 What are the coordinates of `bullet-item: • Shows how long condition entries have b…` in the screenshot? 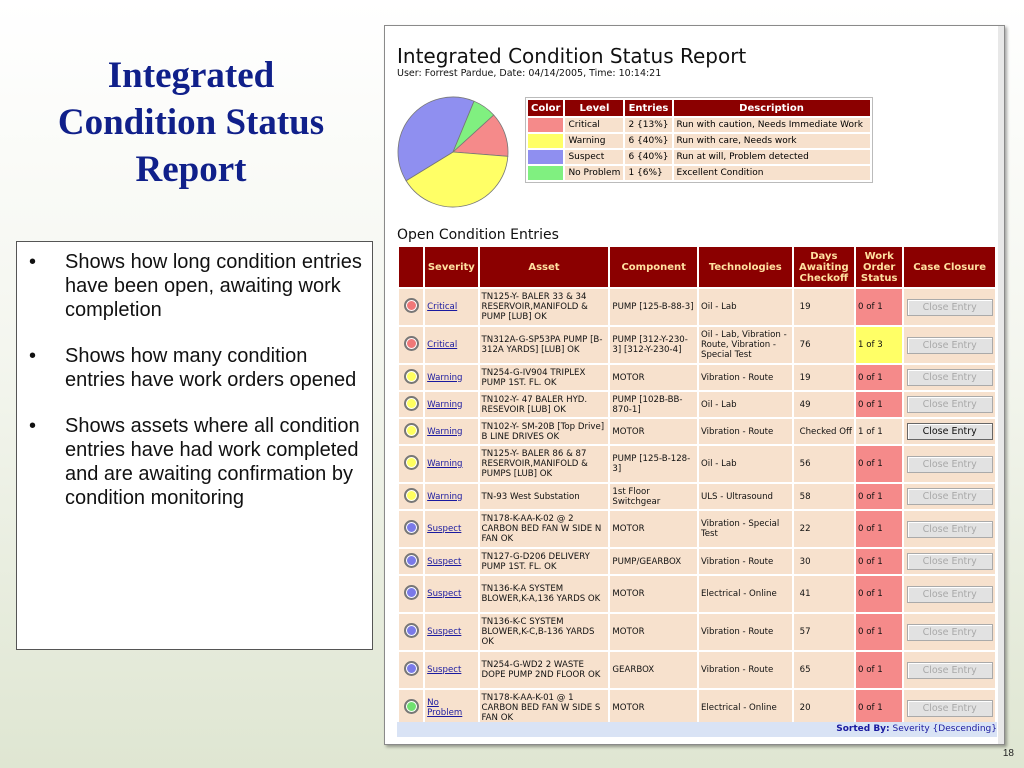 It's located at (196, 286).